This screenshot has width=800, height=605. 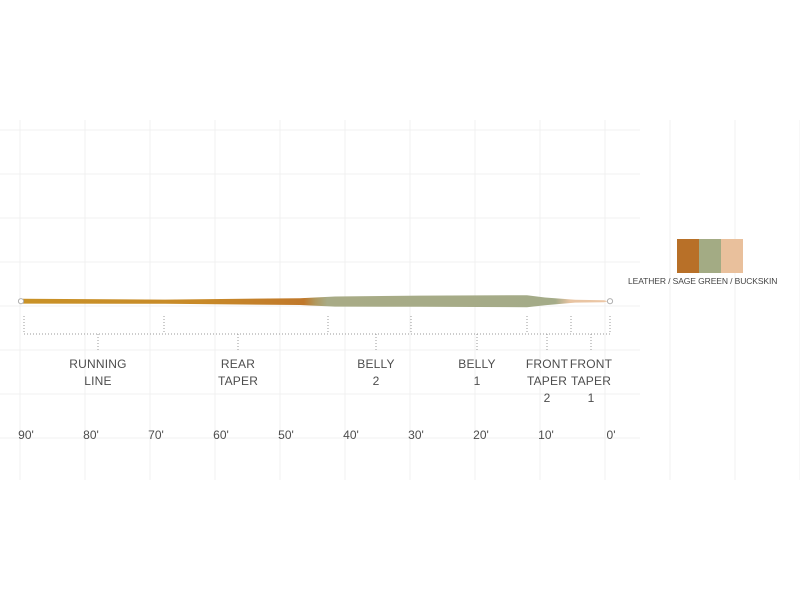 I want to click on swatch-buckskin, so click(x=732, y=256).